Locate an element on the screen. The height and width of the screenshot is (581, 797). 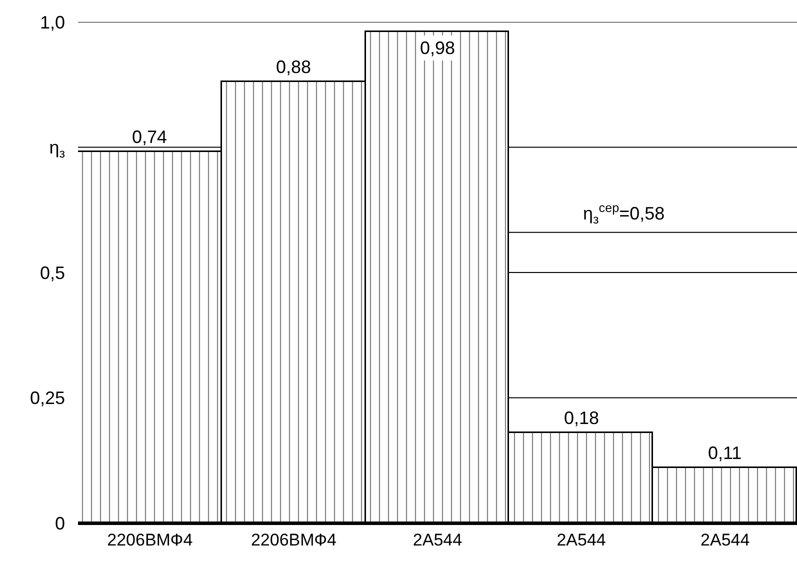
data-label: 0,98 is located at coordinates (438, 48).